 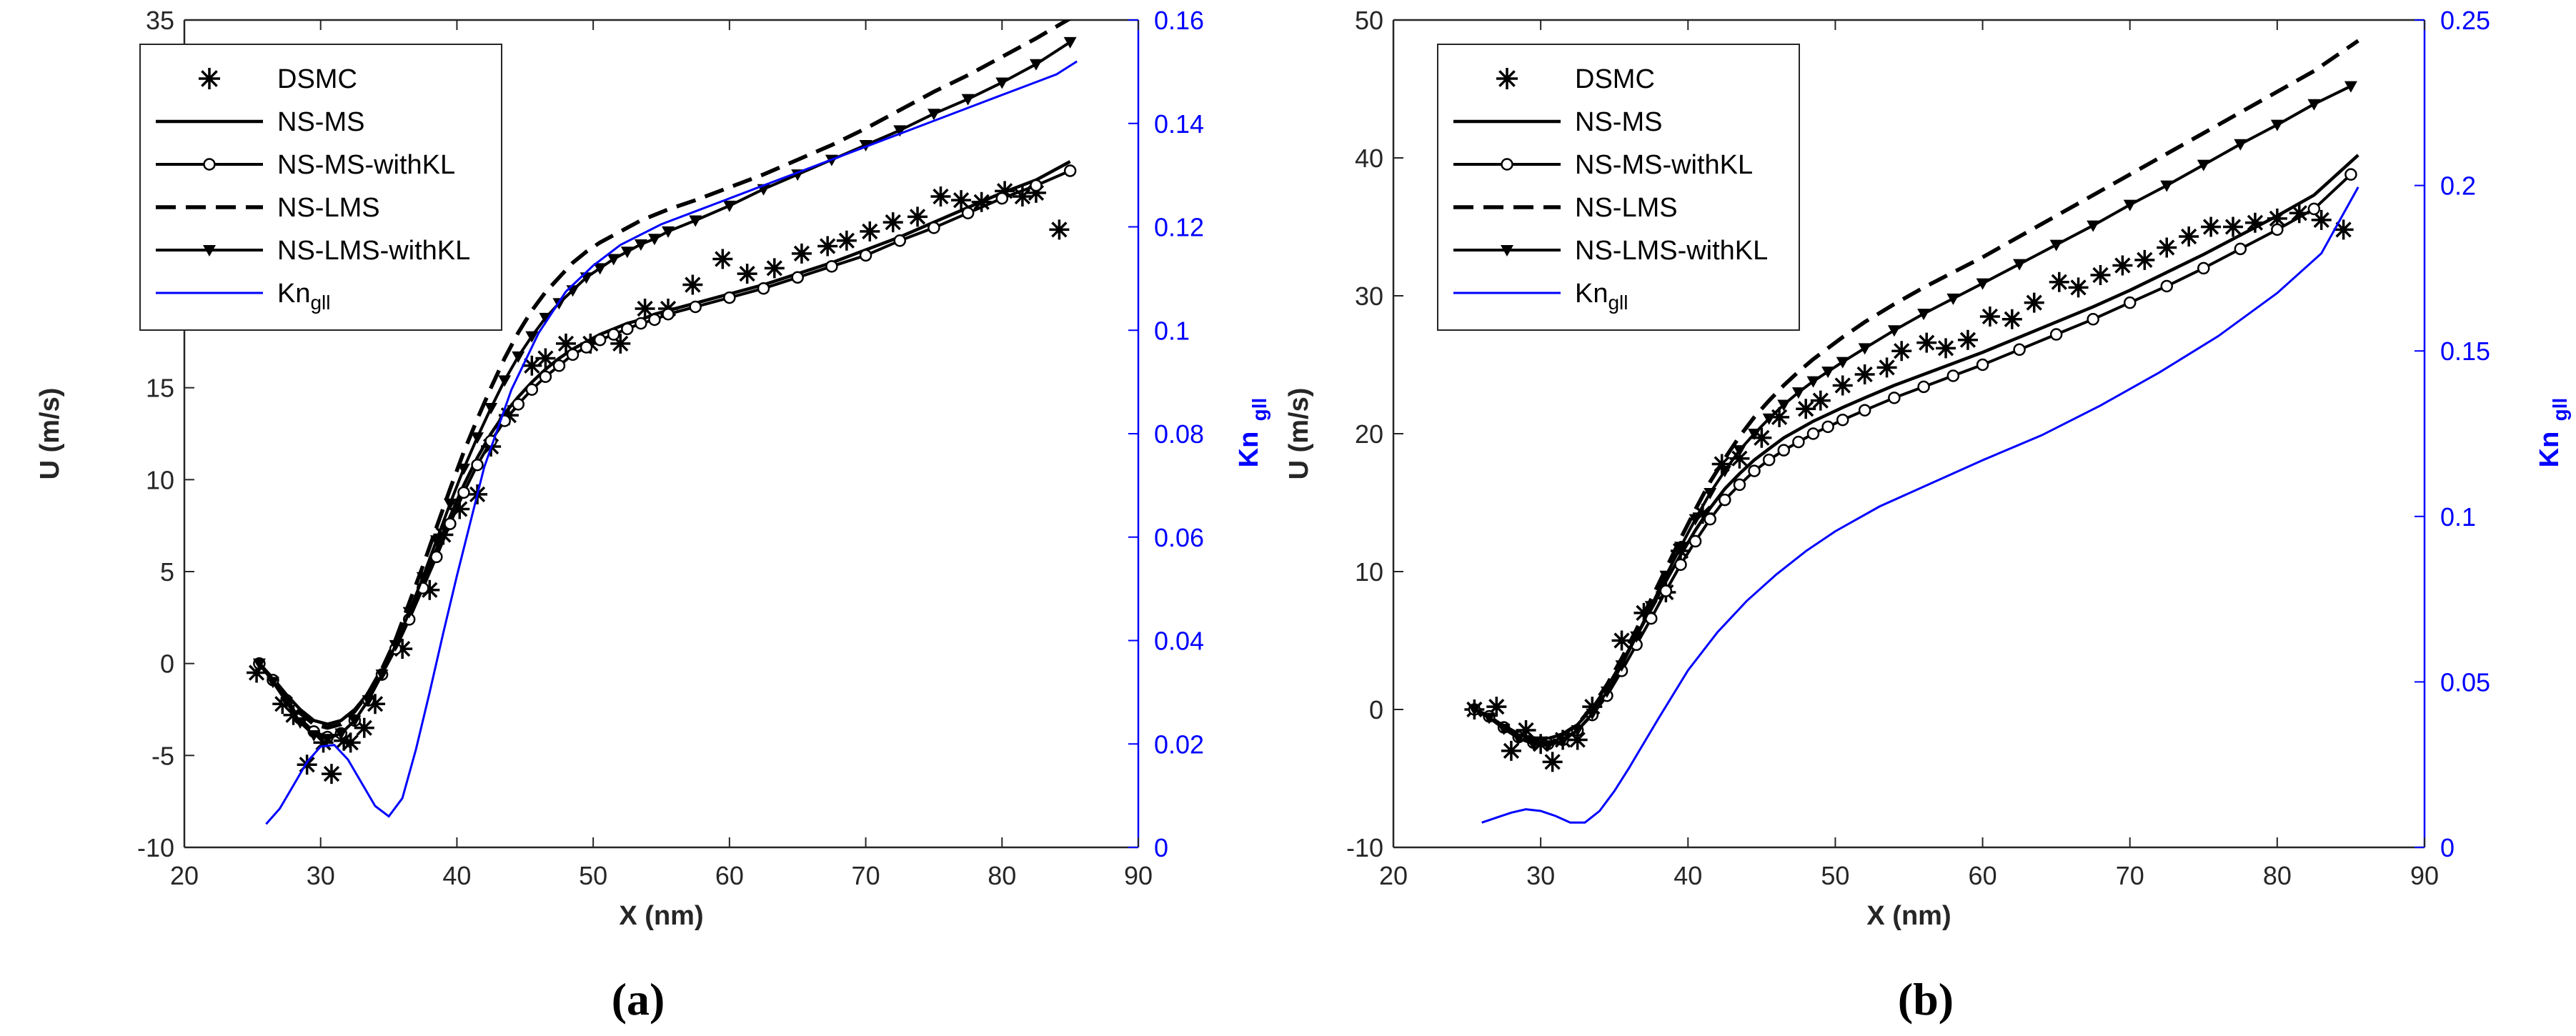 I want to click on y2-tick-label: 0.04, so click(x=1179, y=641).